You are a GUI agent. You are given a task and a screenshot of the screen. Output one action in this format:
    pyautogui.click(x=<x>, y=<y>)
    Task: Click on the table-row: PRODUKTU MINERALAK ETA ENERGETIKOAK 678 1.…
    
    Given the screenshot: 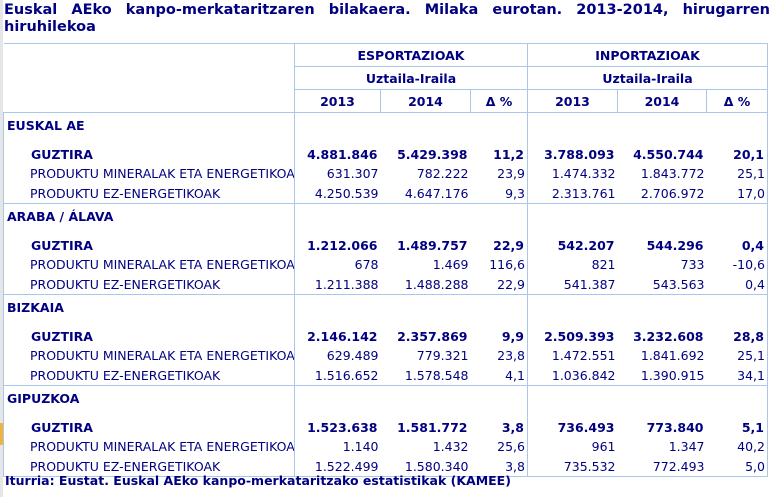 What is the action you would take?
    pyautogui.click(x=385, y=264)
    